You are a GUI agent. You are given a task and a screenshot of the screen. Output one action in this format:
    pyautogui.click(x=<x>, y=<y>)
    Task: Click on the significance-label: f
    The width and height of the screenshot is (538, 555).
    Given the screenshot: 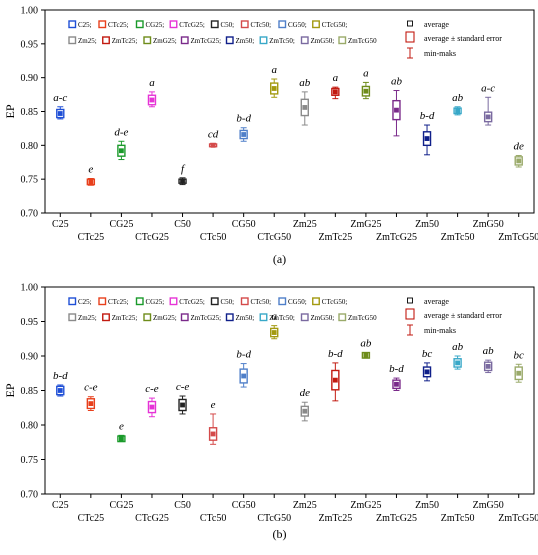 What is the action you would take?
    pyautogui.click(x=183, y=169)
    